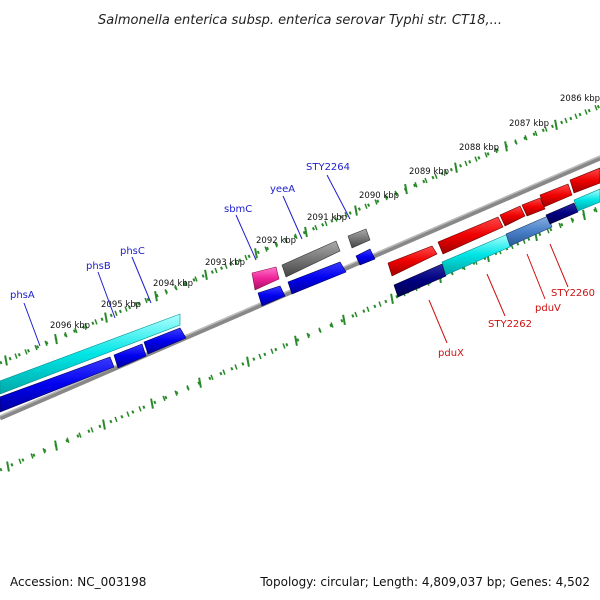 Image resolution: width=600 pixels, height=600 pixels. What do you see at coordinates (271, 296) in the screenshot?
I see `sbmC-gene` at bounding box center [271, 296].